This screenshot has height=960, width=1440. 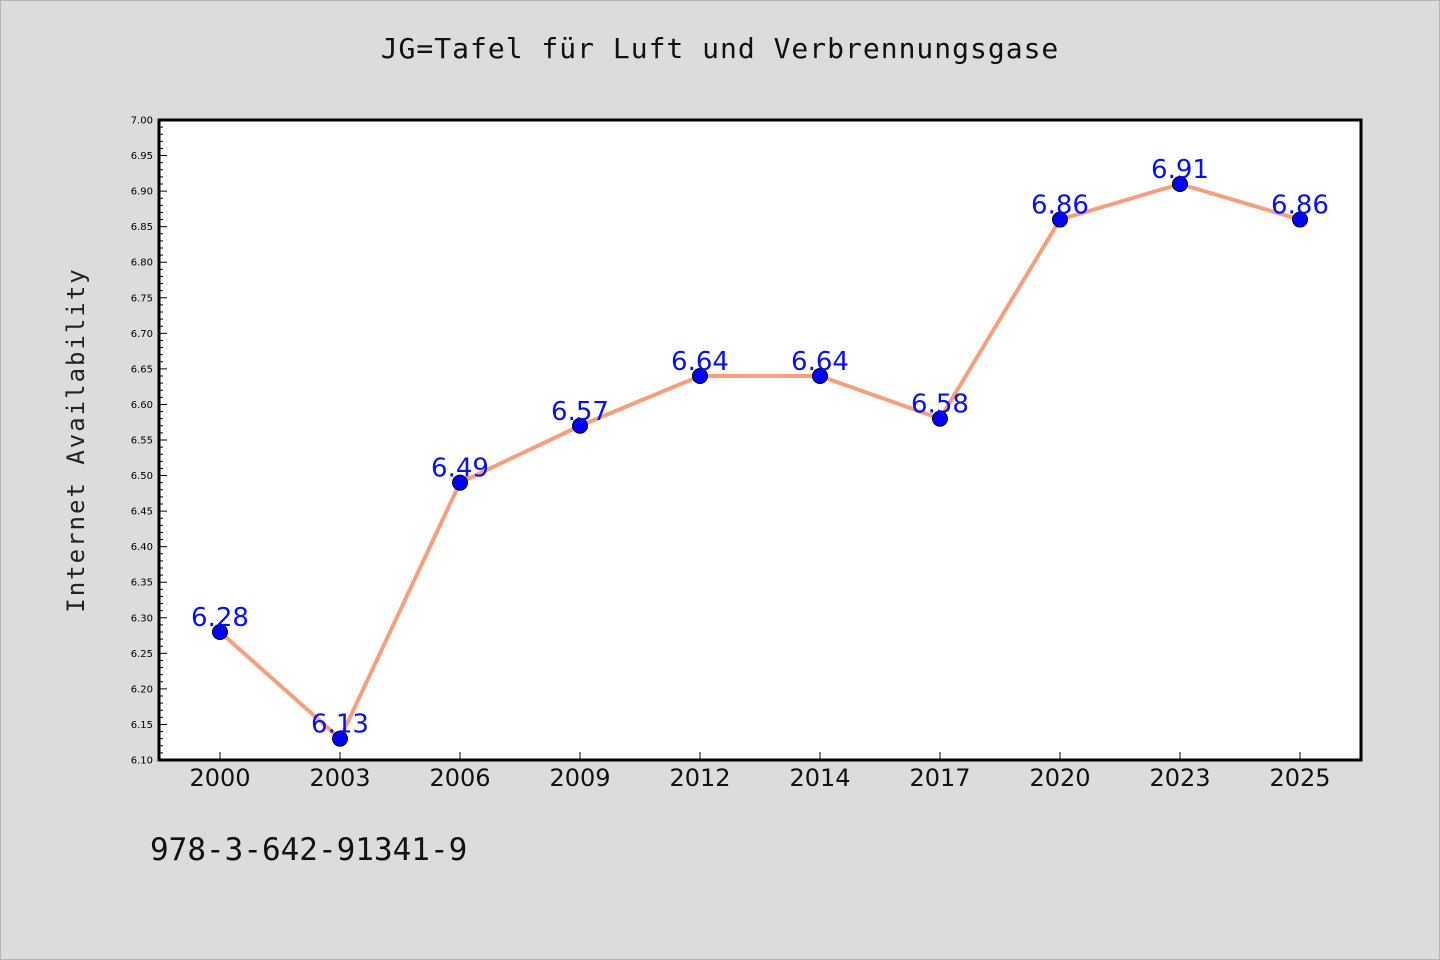 What do you see at coordinates (142, 298) in the screenshot?
I see `y-tick-label: 6.75` at bounding box center [142, 298].